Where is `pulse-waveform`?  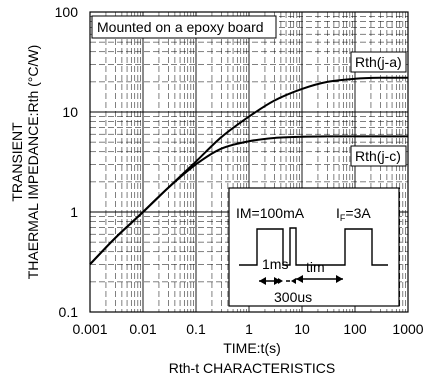 pulse-waveform is located at coordinates (313, 246).